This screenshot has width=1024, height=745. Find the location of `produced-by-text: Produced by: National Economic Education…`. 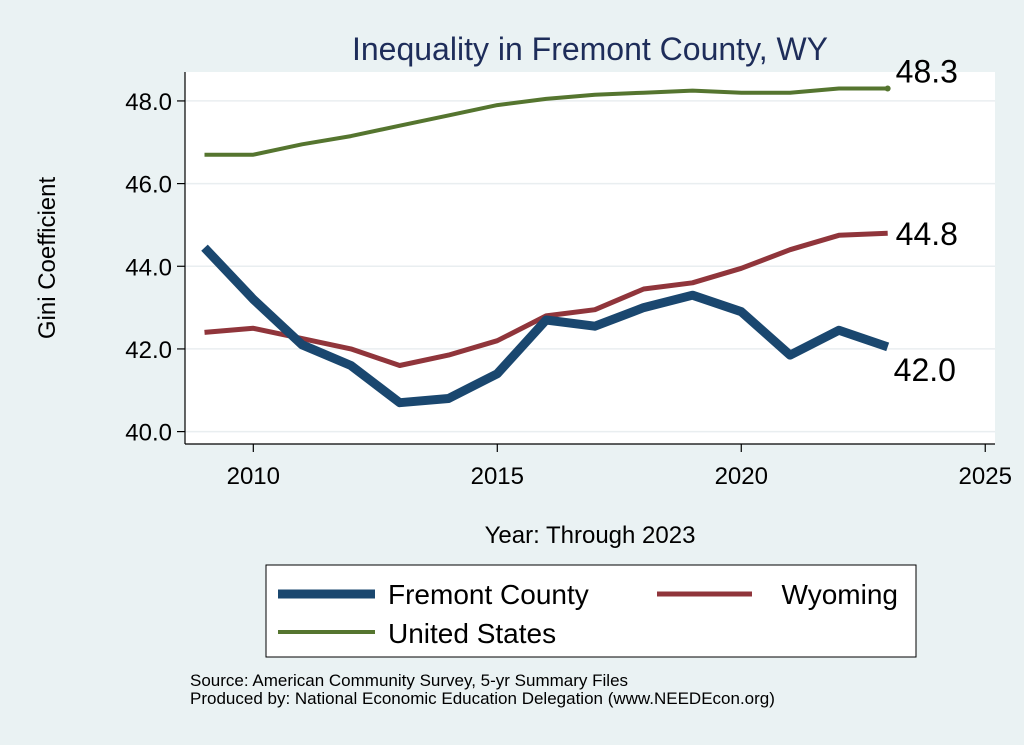

produced-by-text: Produced by: National Economic Education… is located at coordinates (482, 698).